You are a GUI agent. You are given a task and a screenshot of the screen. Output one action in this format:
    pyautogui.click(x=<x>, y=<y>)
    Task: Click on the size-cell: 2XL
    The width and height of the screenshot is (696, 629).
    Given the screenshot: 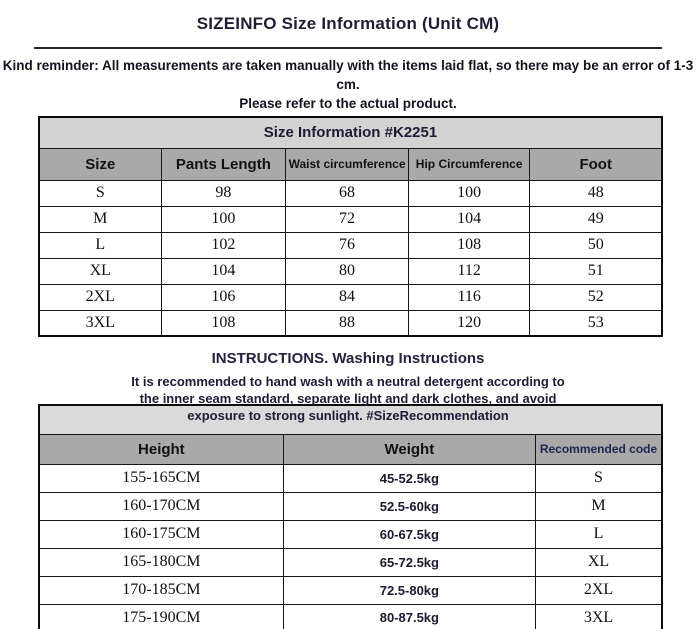 What is the action you would take?
    pyautogui.click(x=100, y=297)
    